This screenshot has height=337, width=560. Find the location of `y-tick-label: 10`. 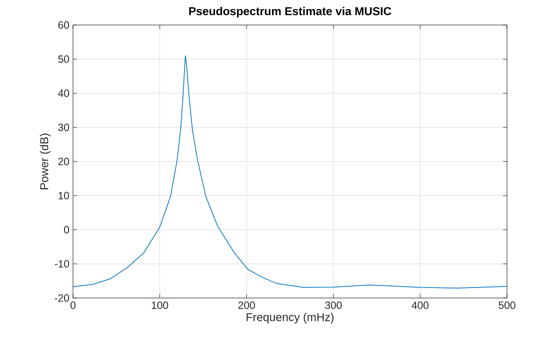

y-tick-label: 10 is located at coordinates (64, 196).